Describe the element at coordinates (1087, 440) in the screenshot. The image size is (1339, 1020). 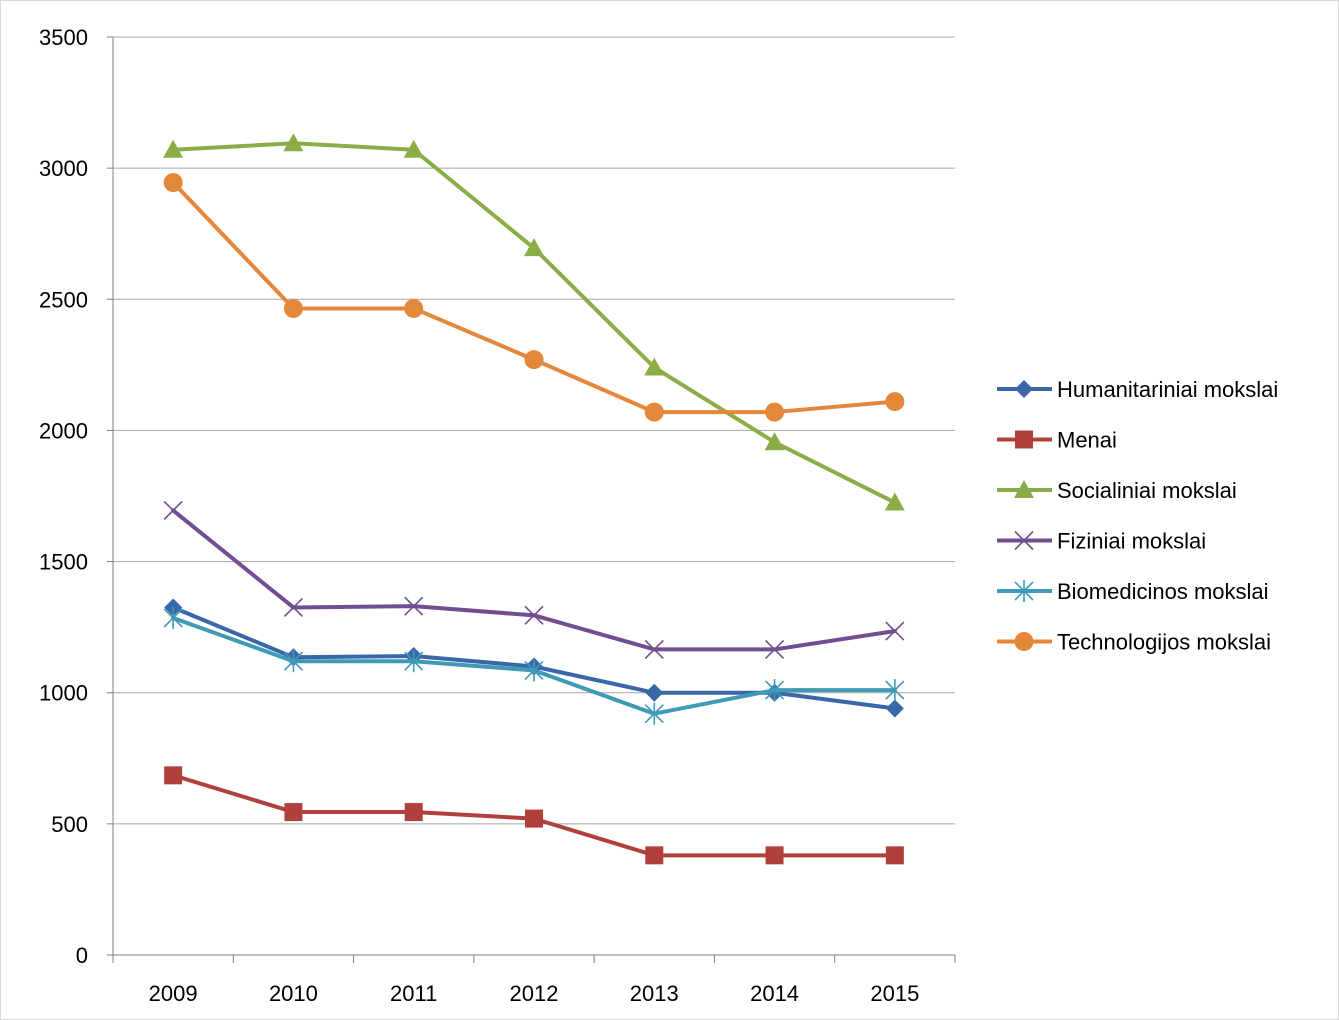
I see `legend-label: Menai` at that location.